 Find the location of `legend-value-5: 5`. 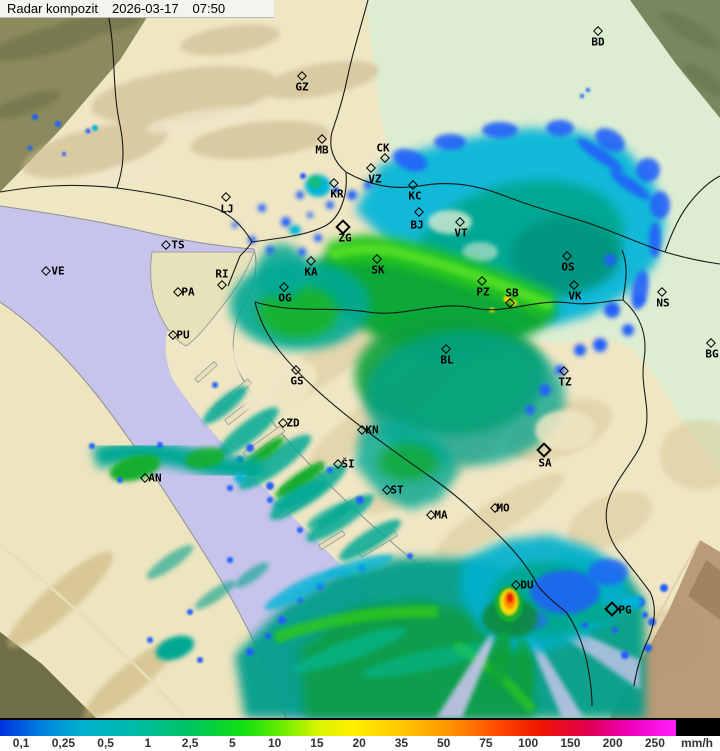

legend-value-5: 5 is located at coordinates (232, 743).